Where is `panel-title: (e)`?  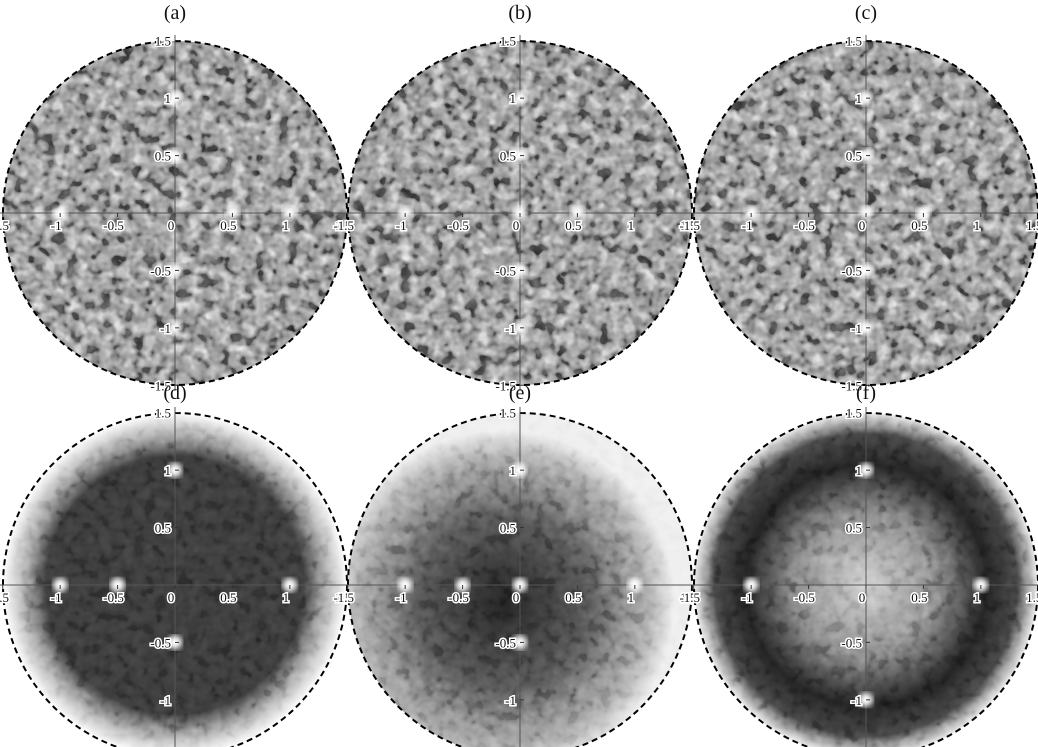
panel-title: (e) is located at coordinates (520, 393).